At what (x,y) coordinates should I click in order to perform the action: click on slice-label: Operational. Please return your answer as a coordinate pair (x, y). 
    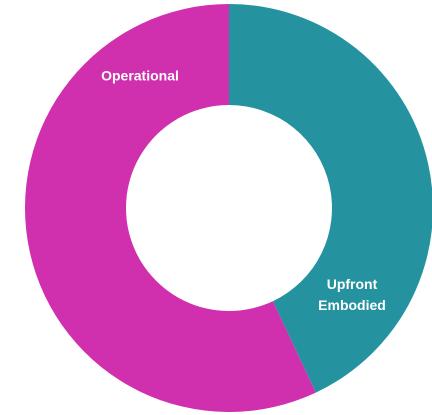
    Looking at the image, I should click on (140, 76).